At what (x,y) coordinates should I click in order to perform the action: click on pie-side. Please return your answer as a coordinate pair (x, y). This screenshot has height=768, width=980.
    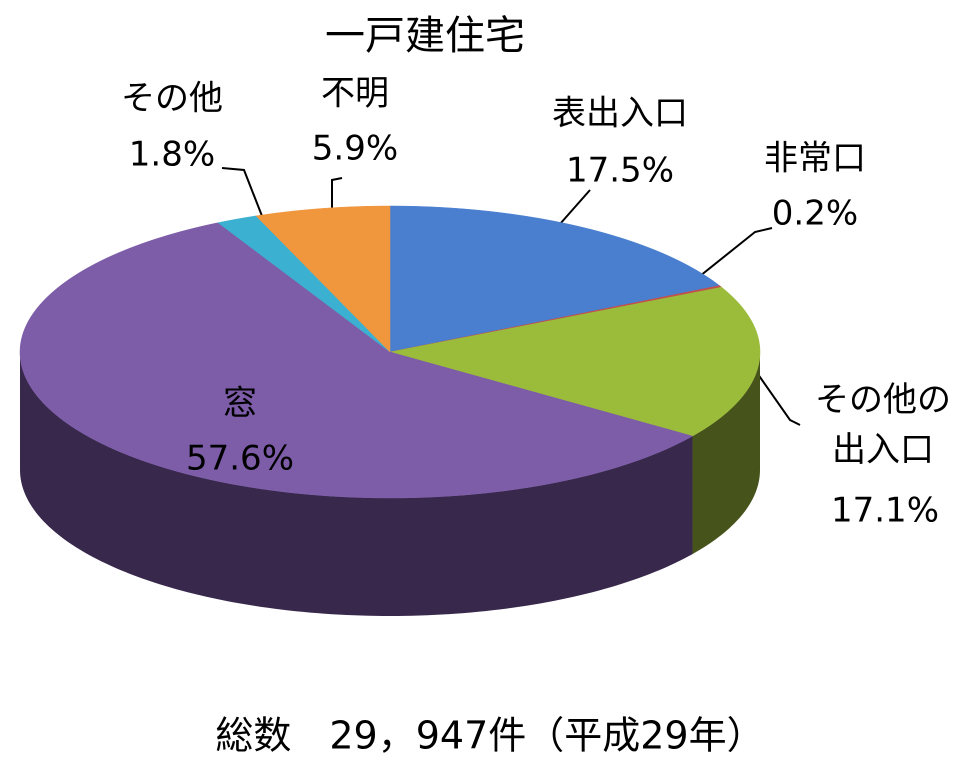
    Looking at the image, I should click on (726, 453).